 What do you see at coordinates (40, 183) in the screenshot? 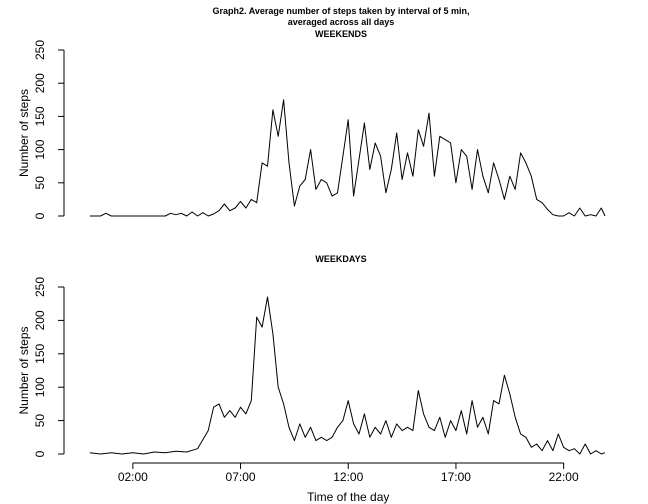
I see `weekends-y-tick-label: 50` at bounding box center [40, 183].